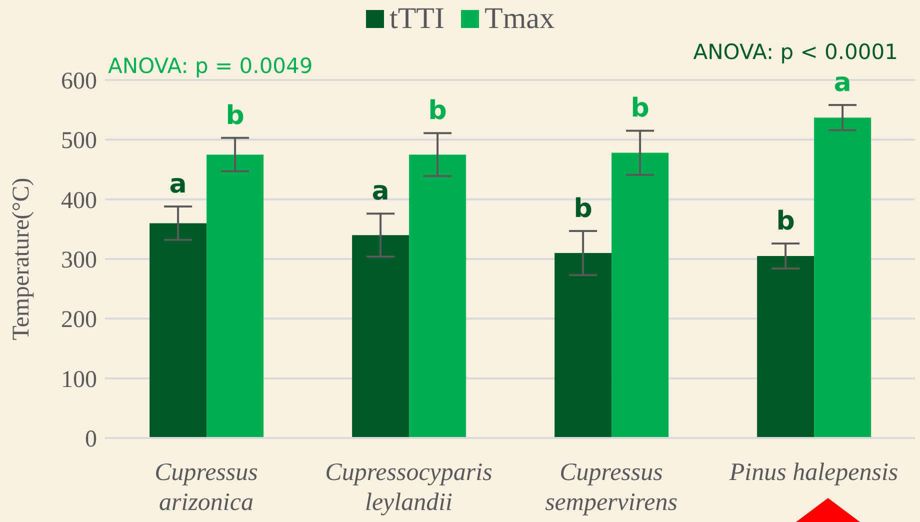 This screenshot has width=920, height=522. I want to click on y-tick-label: 500, so click(79, 141).